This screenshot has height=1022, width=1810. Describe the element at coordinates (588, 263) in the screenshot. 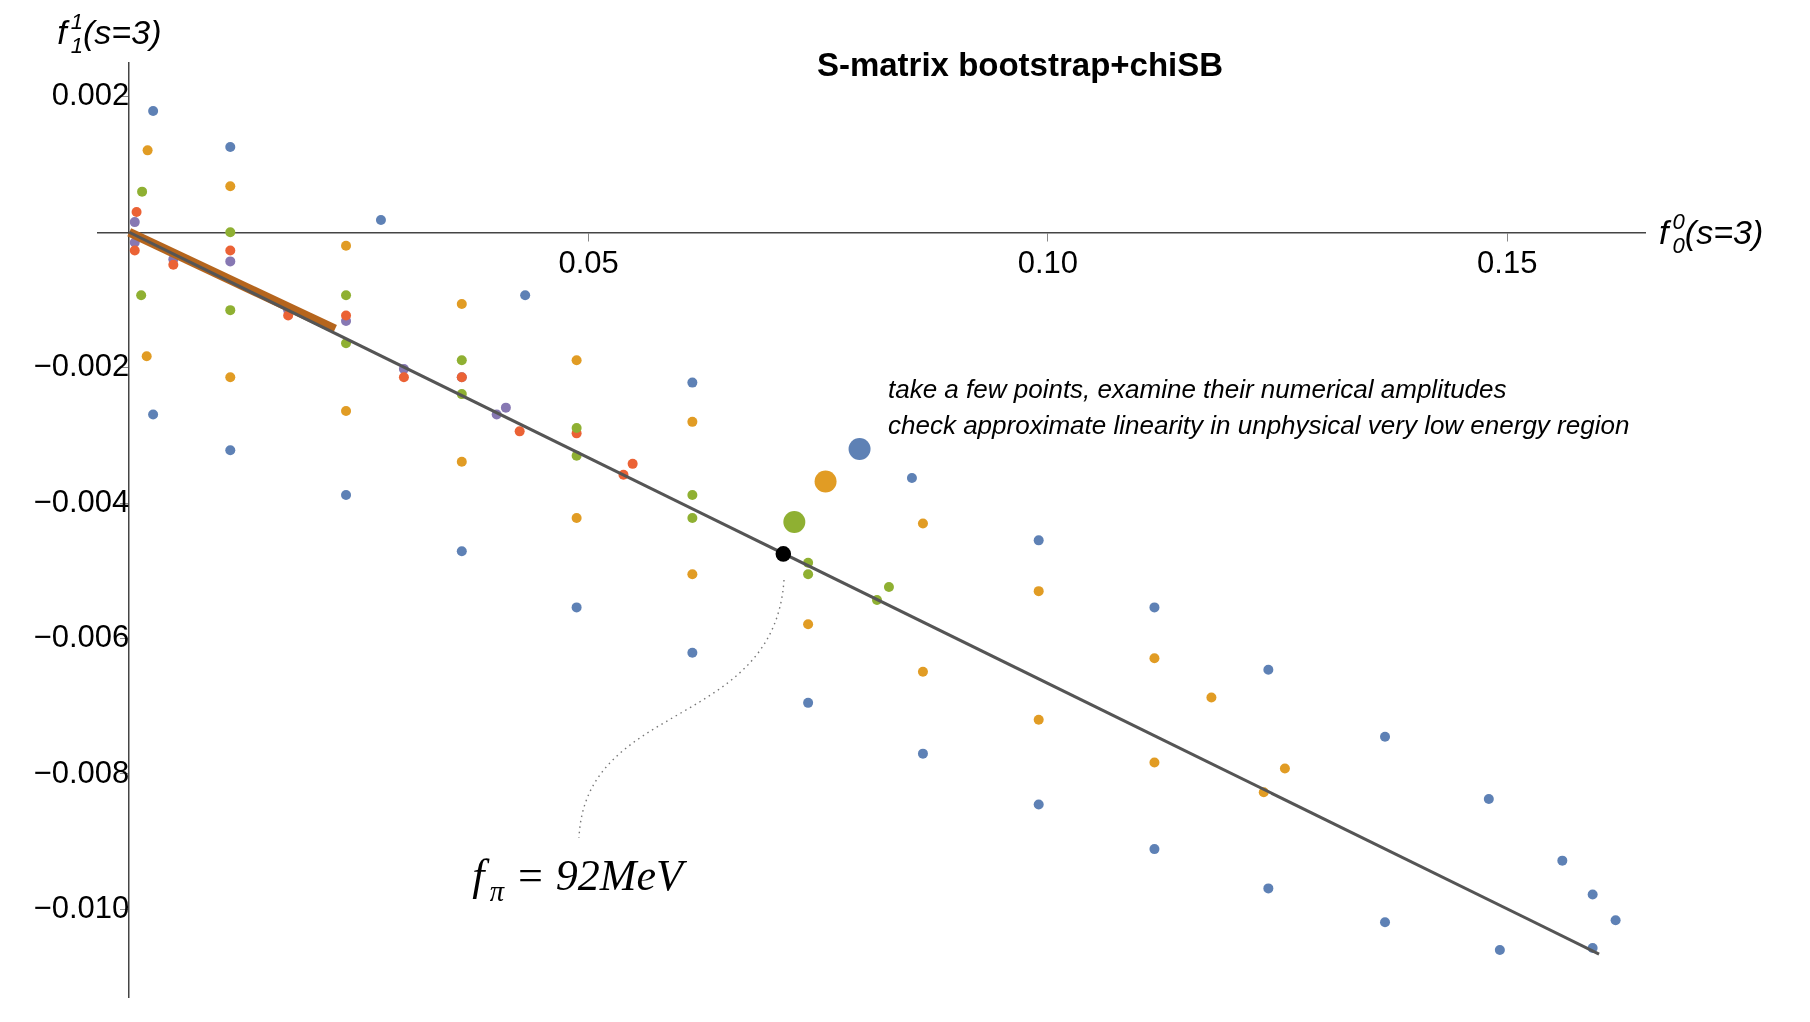

I see `x-tick-label: 0.05` at that location.